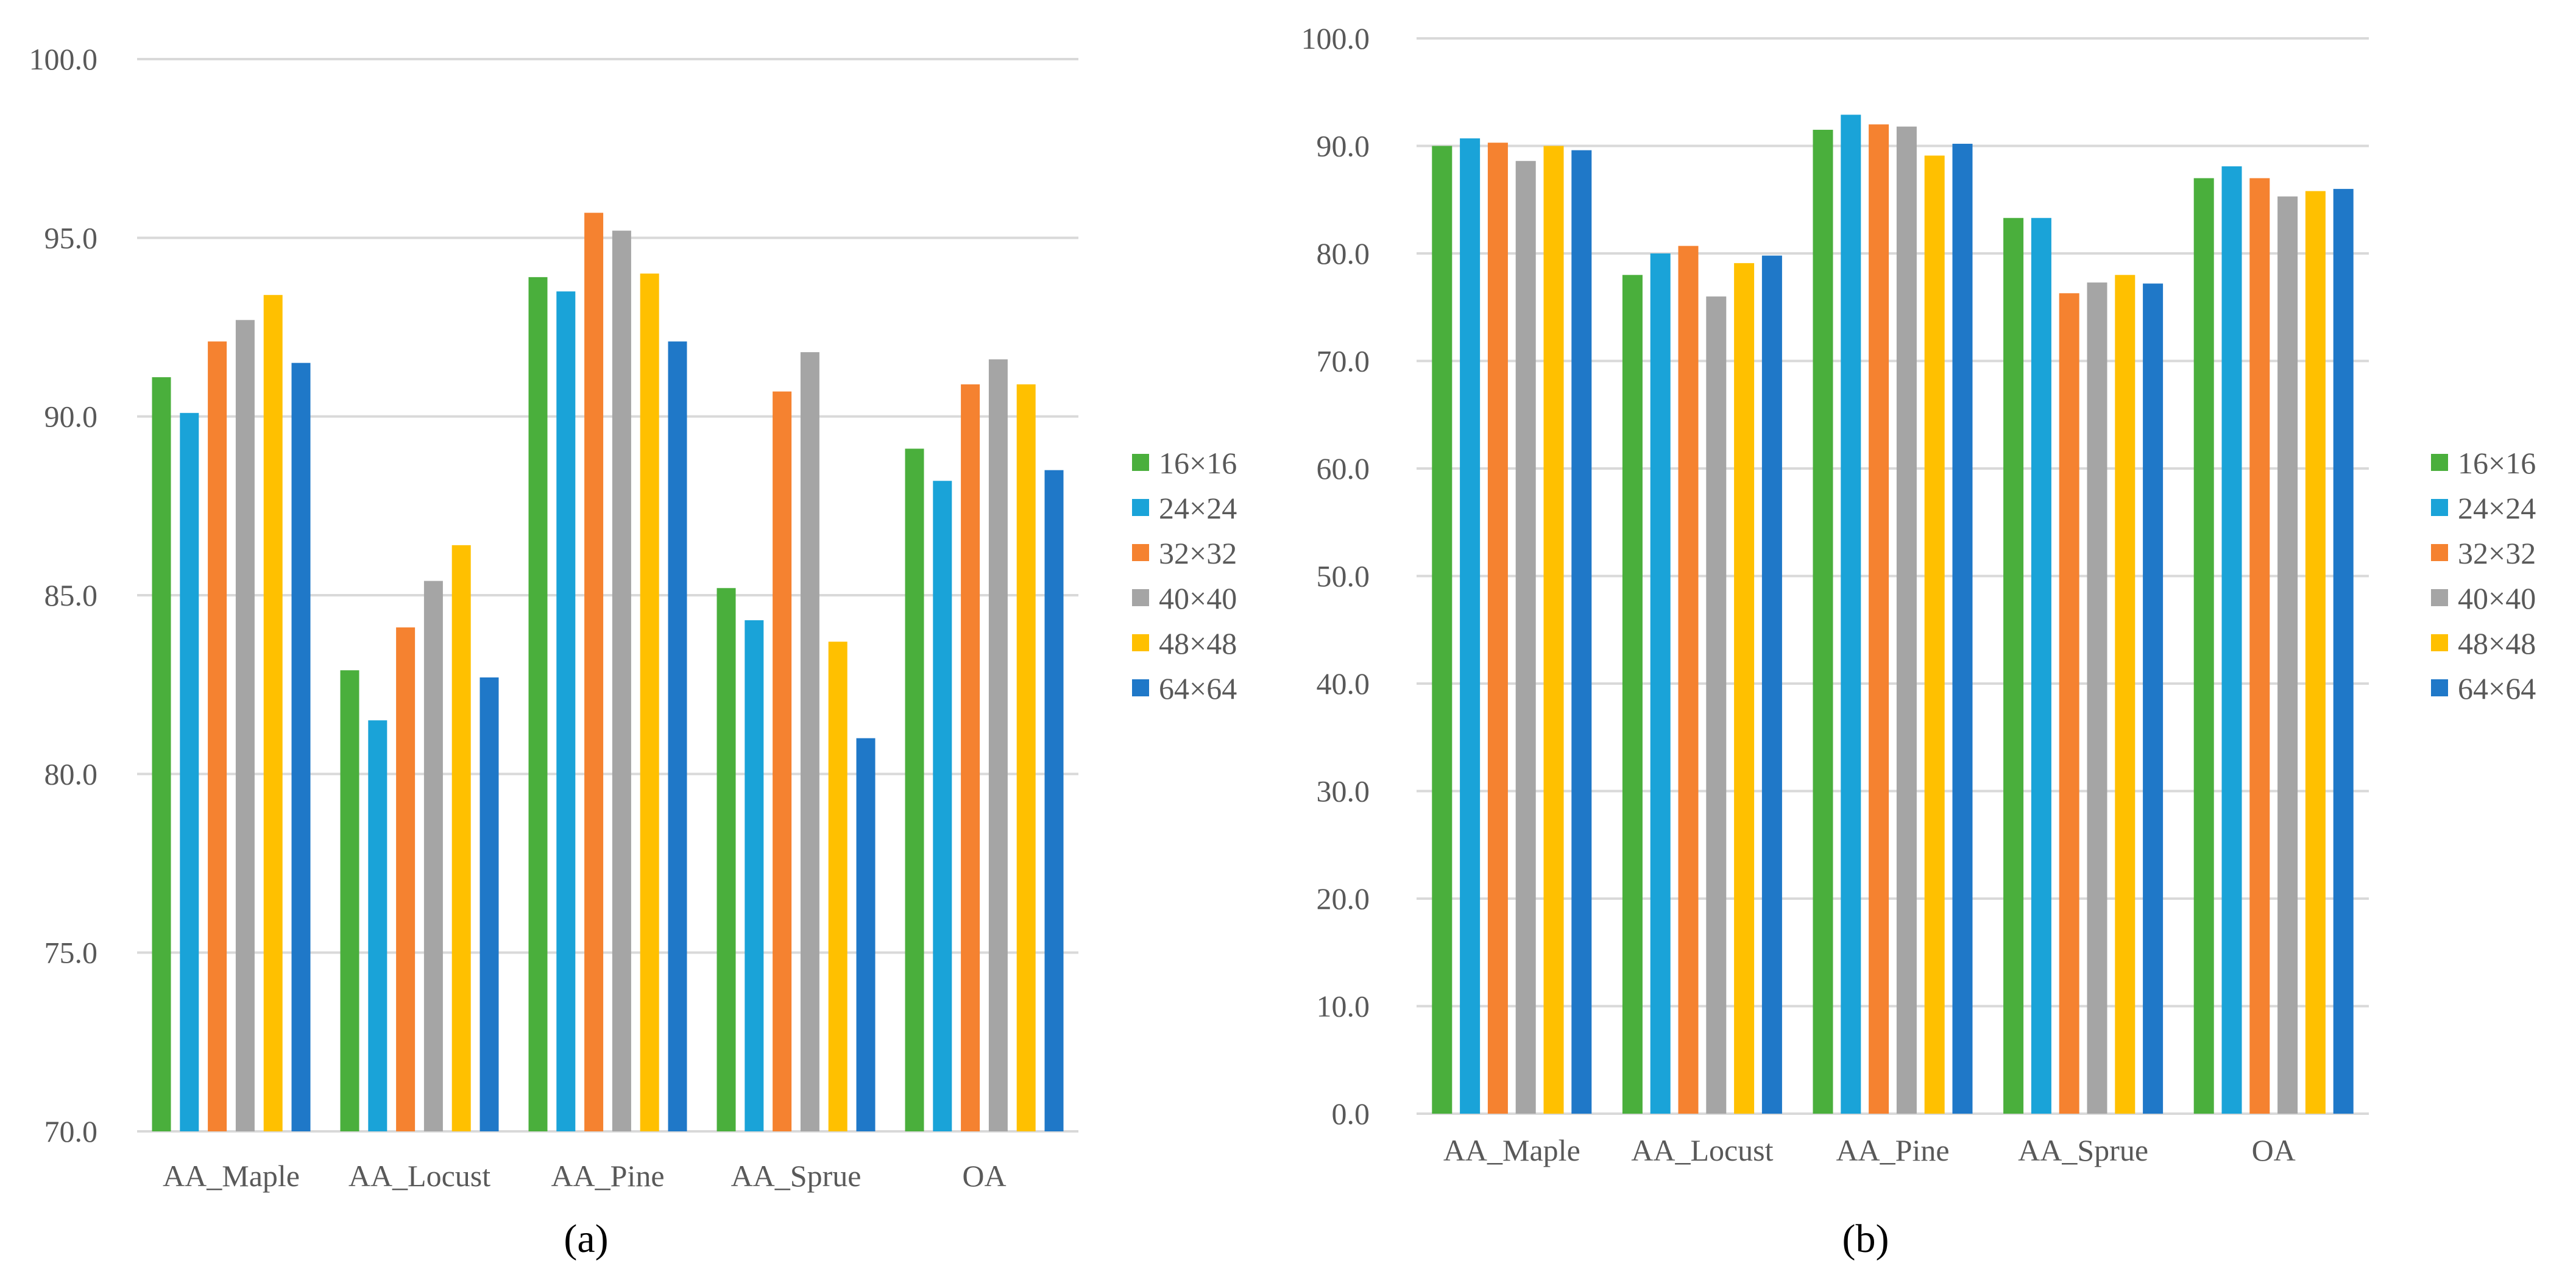 The height and width of the screenshot is (1280, 2576). I want to click on bar-16x16-aa-locust, so click(349, 900).